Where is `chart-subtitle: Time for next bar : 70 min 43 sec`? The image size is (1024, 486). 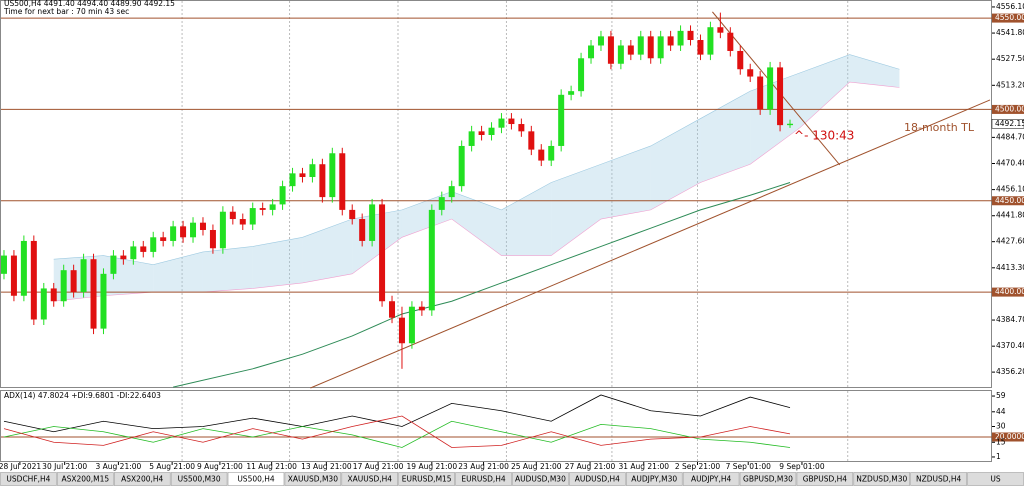
chart-subtitle: Time for next bar : 70 min 43 sec is located at coordinates (66, 11).